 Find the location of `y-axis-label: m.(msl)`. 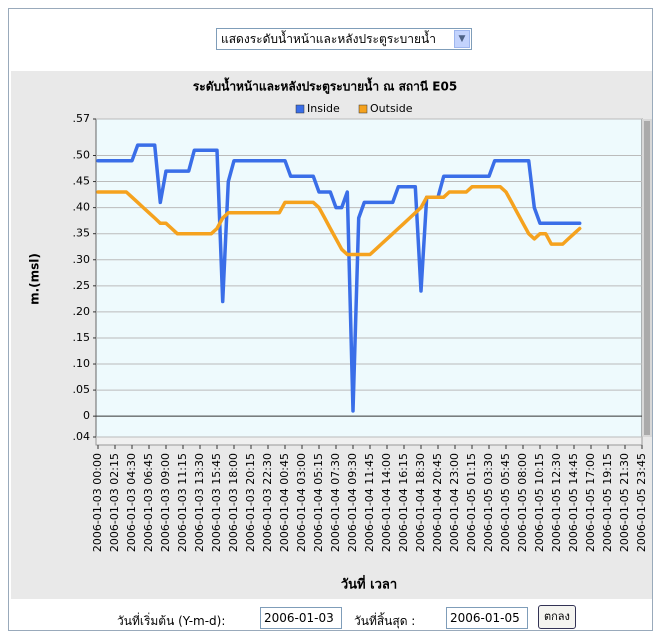

y-axis-label: m.(msl) is located at coordinates (35, 279).